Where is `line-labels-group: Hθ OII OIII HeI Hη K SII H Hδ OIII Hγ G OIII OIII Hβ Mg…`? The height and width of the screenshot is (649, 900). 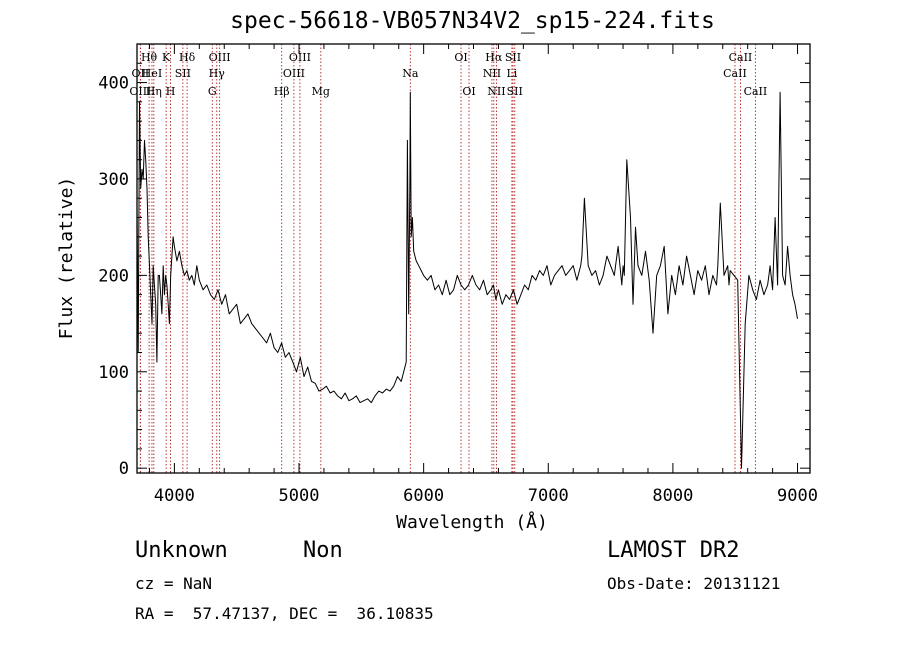
line-labels-group: Hθ OII OIII HeI Hη K SII H Hδ OIII Hγ G OIII OIII Hβ Mg… is located at coordinates (448, 74).